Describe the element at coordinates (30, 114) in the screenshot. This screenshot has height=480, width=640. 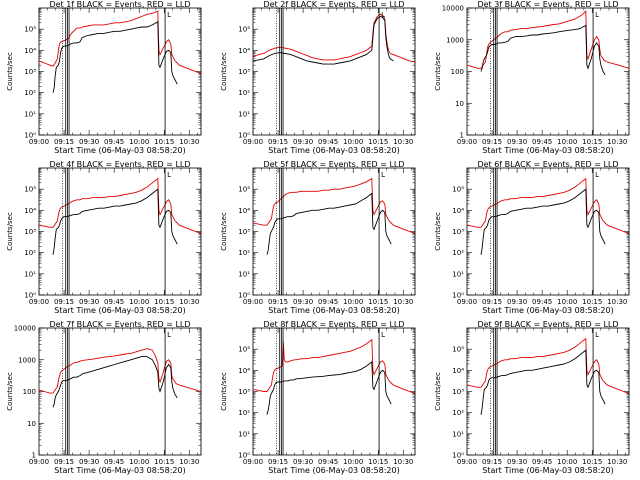
I see `y-tick-label: 10¹` at that location.